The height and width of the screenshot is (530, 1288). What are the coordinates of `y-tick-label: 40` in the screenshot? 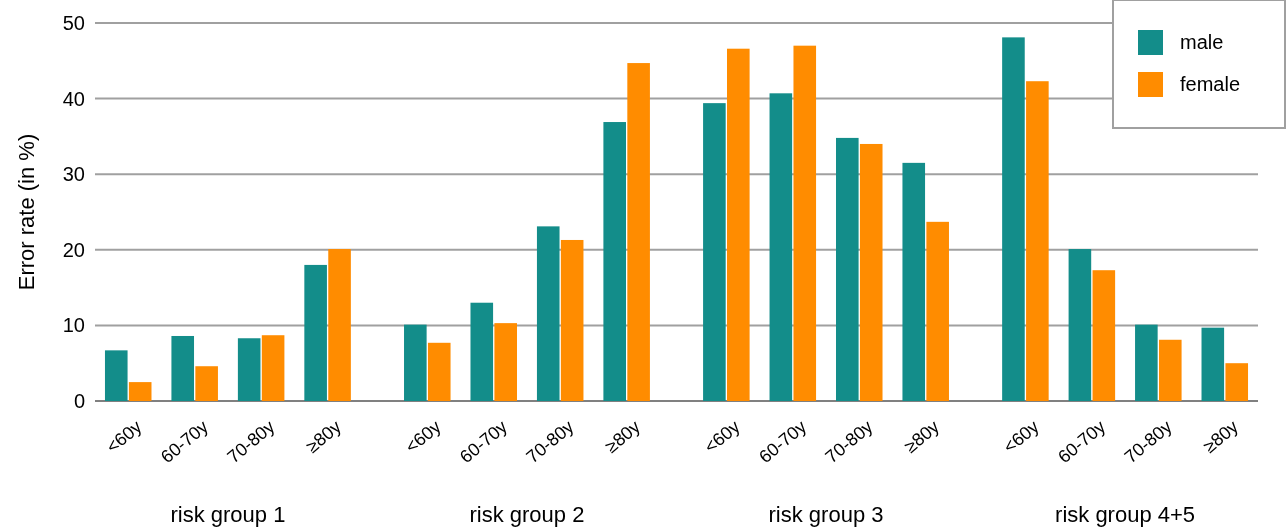 It's located at (73, 98).